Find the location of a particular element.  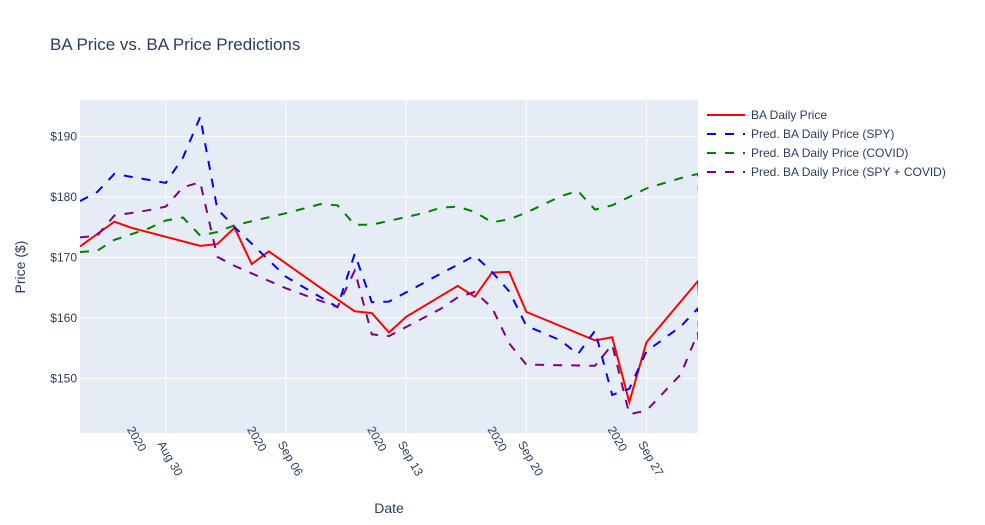

x-axis-title: Date is located at coordinates (389, 508).